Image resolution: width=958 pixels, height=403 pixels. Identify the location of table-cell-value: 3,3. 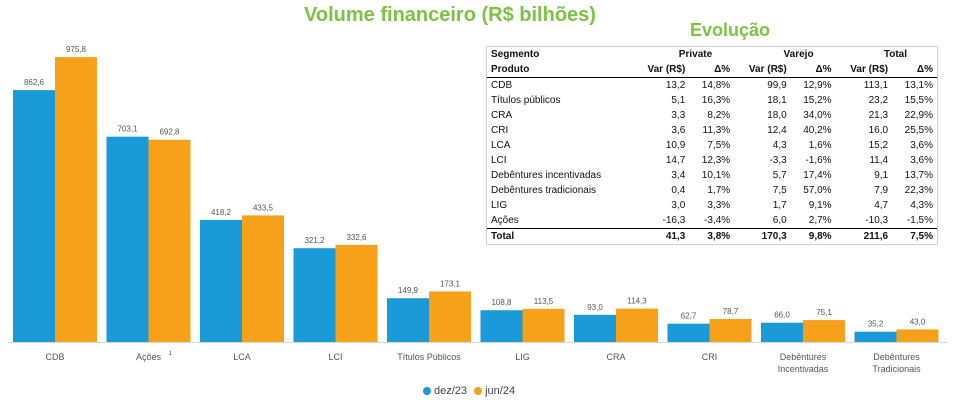
(678, 115).